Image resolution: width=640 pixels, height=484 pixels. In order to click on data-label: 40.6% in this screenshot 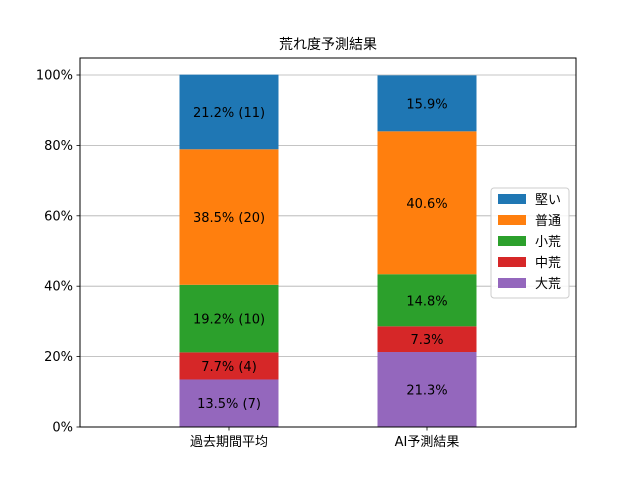, I will do `click(426, 204)`.